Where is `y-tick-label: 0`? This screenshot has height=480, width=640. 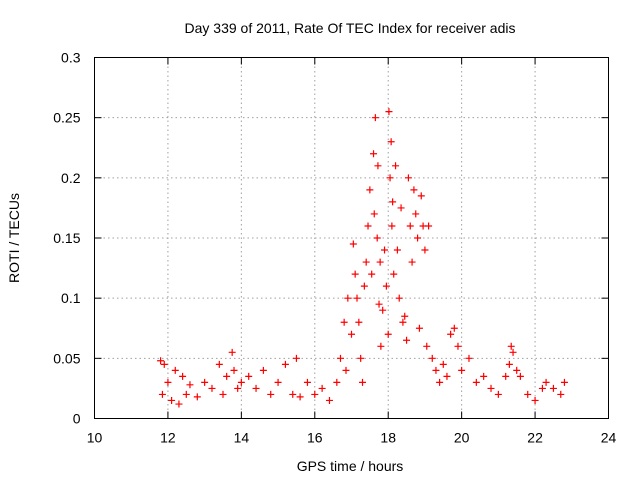 y-tick-label: 0 is located at coordinates (77, 419).